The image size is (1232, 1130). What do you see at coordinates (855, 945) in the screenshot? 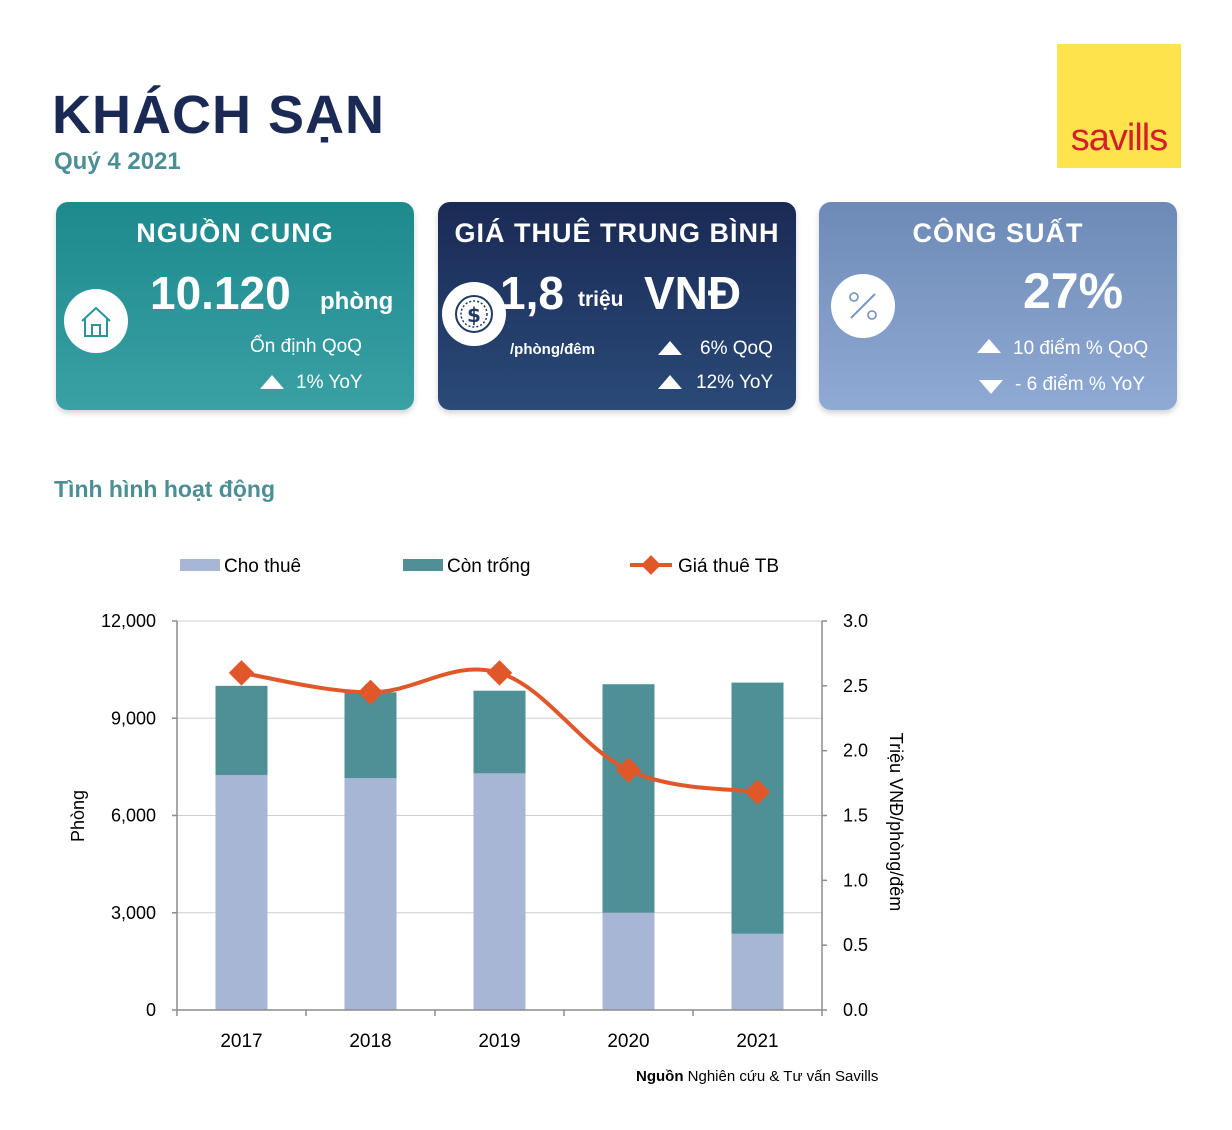
I see `y2-tick-label: 0.5` at bounding box center [855, 945].